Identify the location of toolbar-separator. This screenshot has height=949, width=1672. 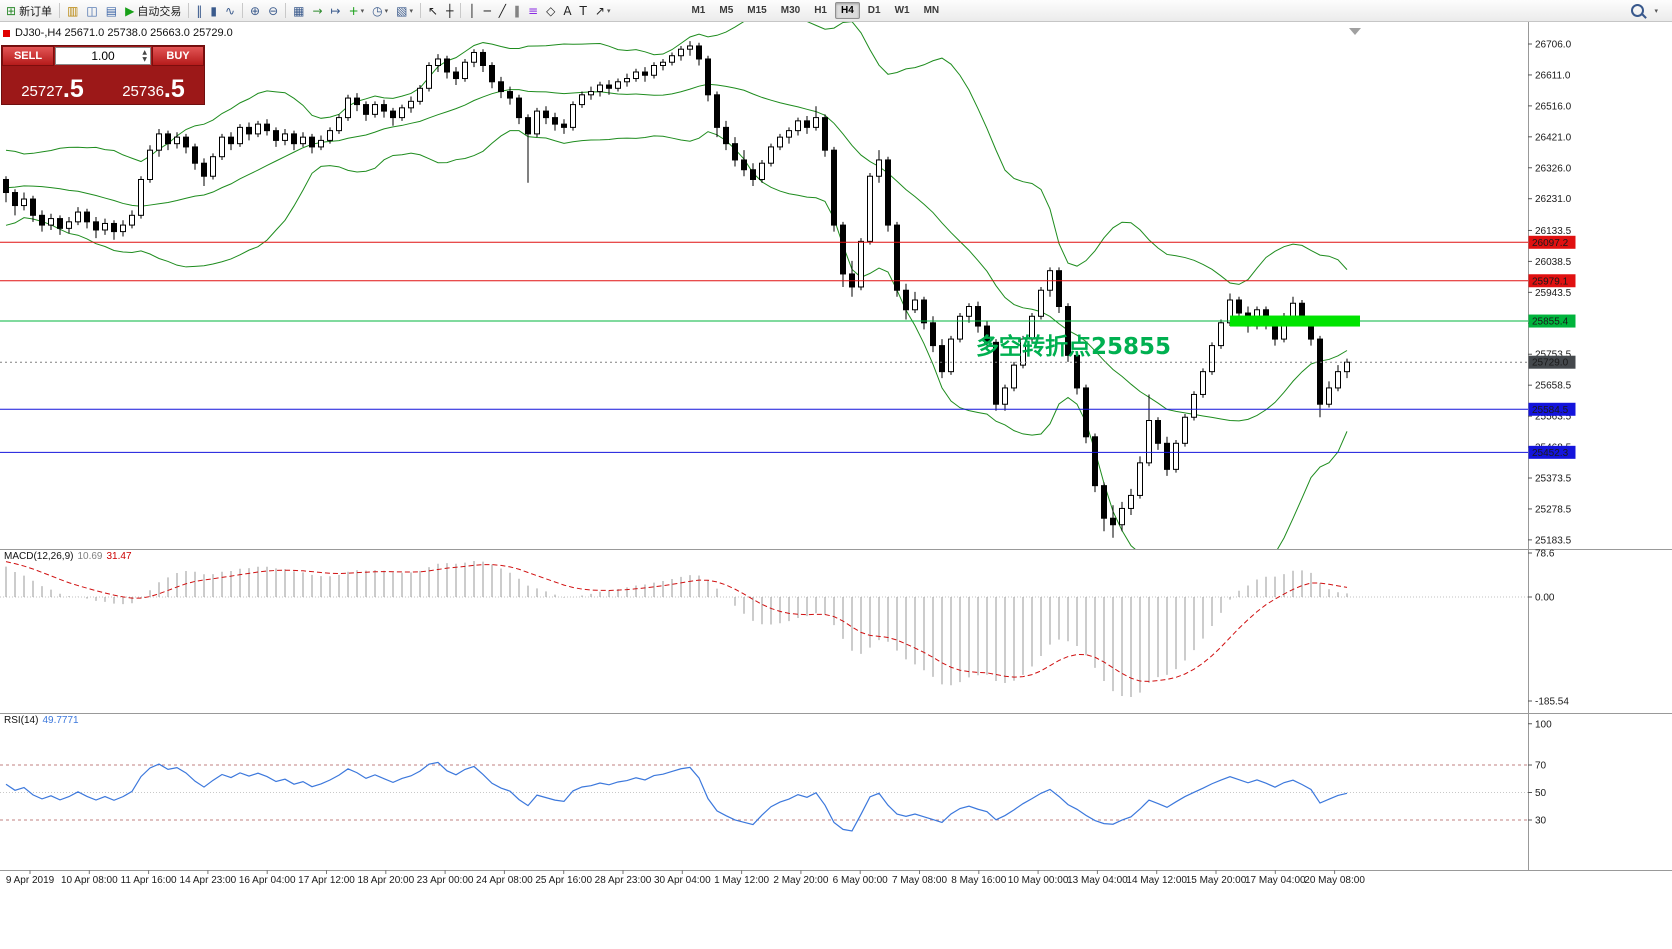
(421, 10).